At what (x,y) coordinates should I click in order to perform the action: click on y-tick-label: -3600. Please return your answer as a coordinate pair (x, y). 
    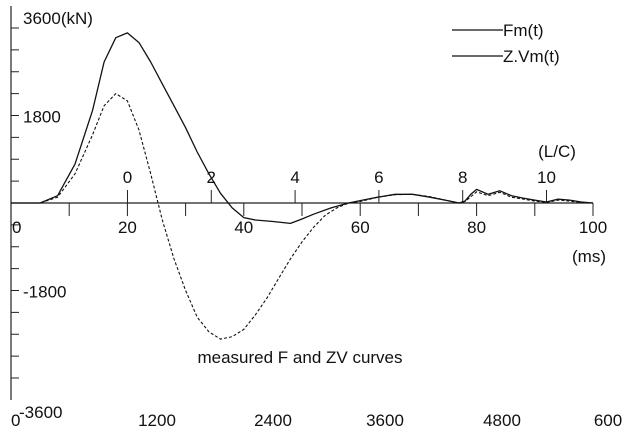
    Looking at the image, I should click on (40, 412).